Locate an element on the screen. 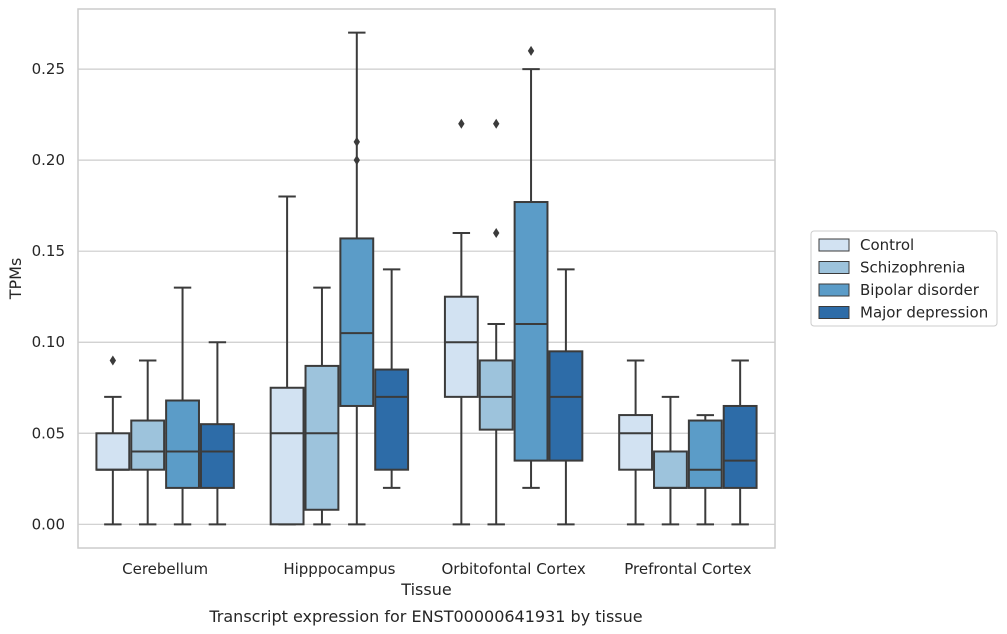 The width and height of the screenshot is (1007, 634). legend-label: Schizophrenia is located at coordinates (912, 268).